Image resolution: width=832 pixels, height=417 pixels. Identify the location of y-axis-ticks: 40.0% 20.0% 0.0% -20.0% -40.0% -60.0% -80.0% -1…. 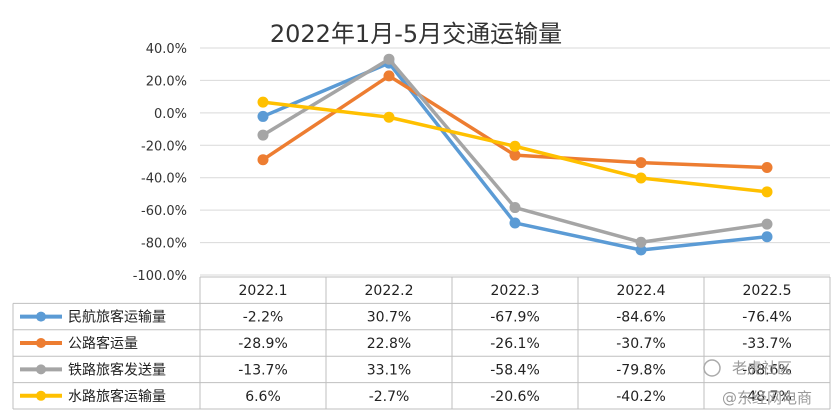
(160, 163).